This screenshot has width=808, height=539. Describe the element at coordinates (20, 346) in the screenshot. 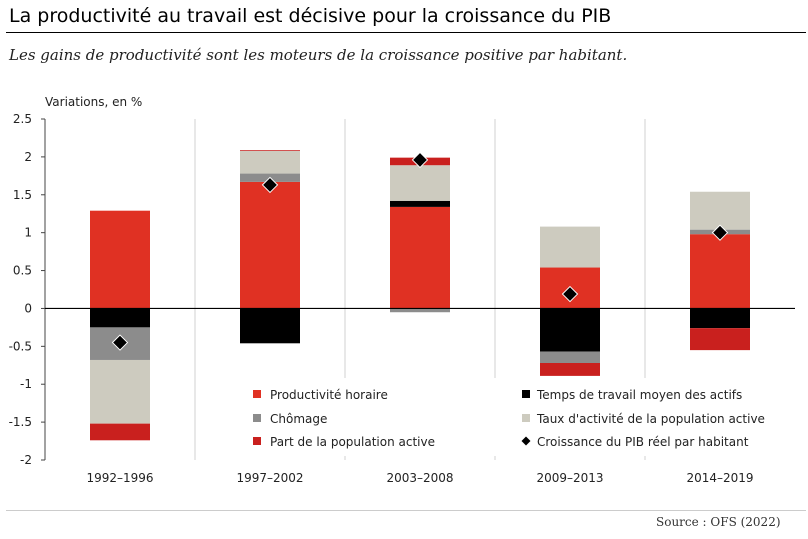

I see `y-tick-label: -0.5` at that location.